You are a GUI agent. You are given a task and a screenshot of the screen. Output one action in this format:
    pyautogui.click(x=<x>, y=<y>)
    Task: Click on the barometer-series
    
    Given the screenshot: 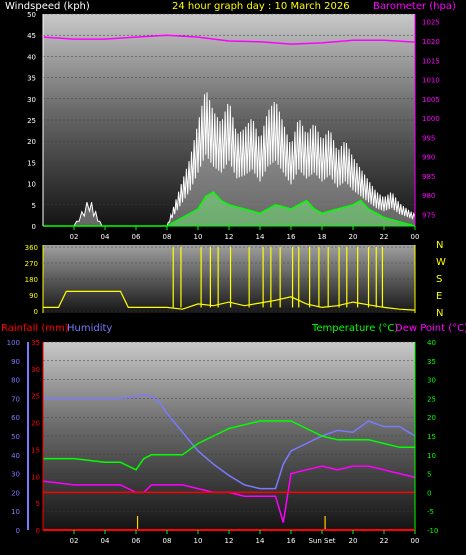 What is the action you would take?
    pyautogui.click(x=229, y=39)
    